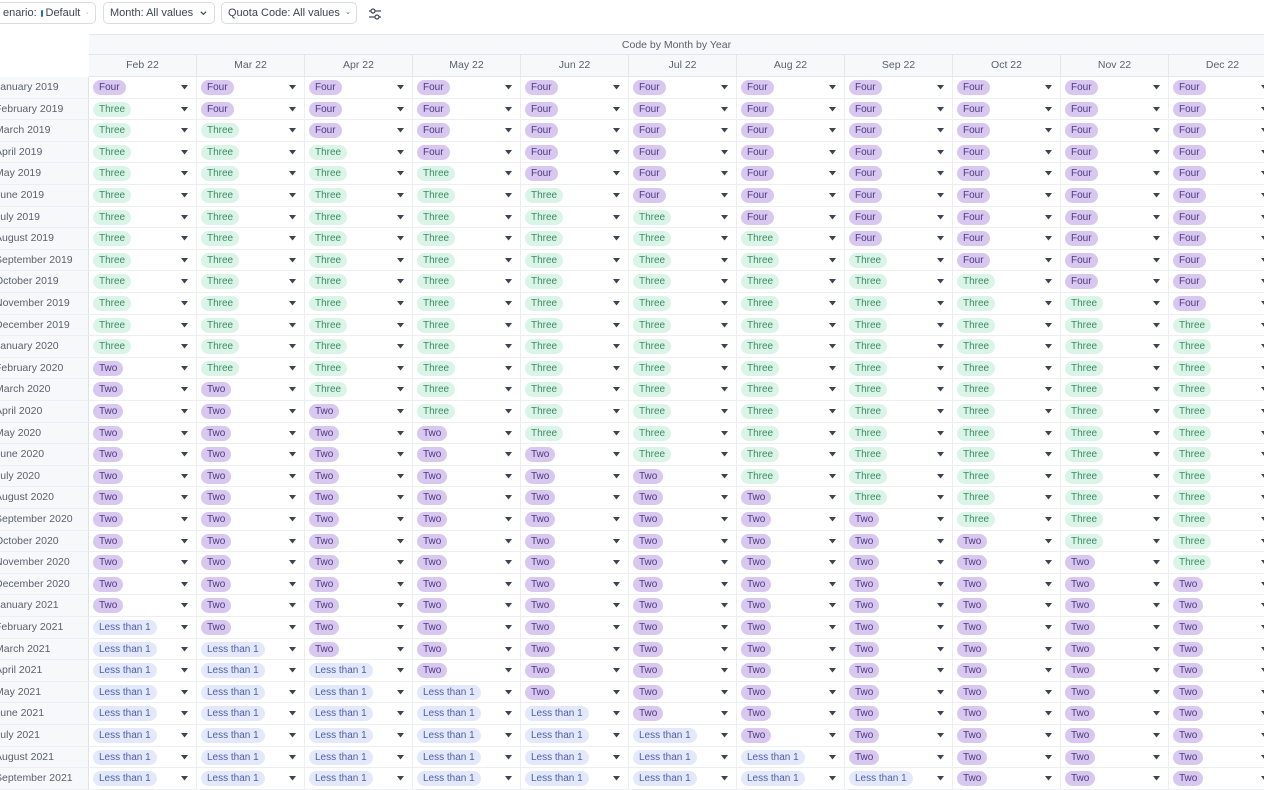  I want to click on column-header: Nov 22, so click(1115, 66).